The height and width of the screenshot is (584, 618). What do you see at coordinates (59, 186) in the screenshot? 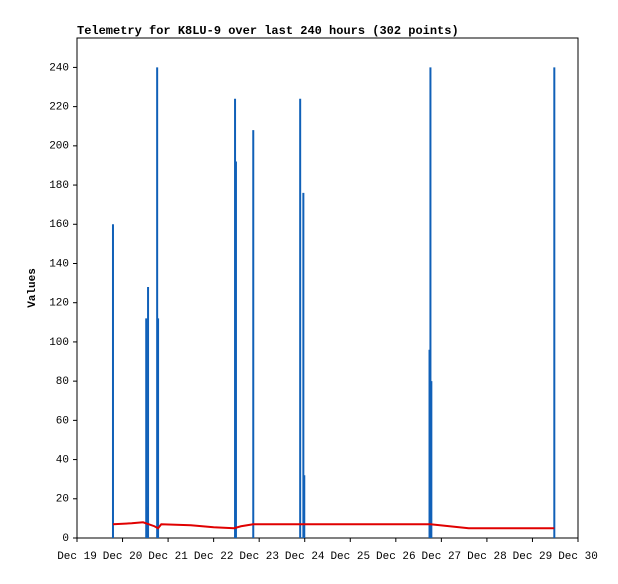
I see `y-tick-label: 180` at bounding box center [59, 186].